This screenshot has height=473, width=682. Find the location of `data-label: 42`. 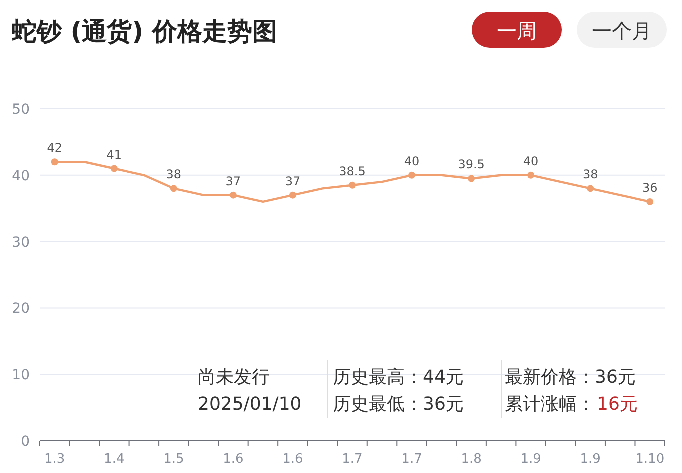

data-label: 42 is located at coordinates (55, 148).